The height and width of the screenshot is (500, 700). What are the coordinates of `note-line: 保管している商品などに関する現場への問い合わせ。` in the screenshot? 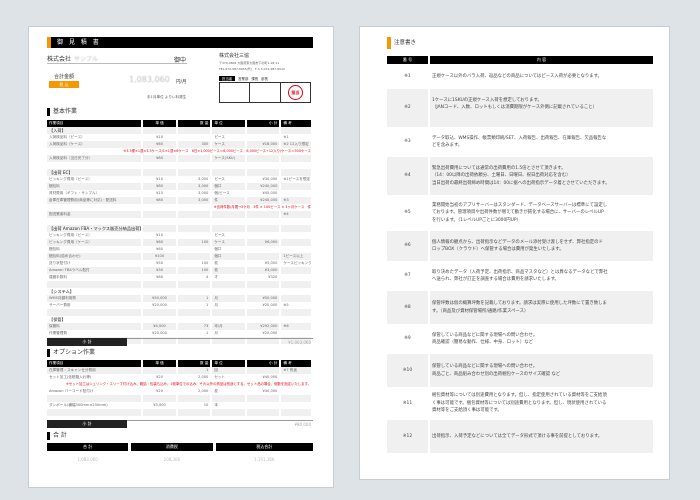 It's located at (485, 335).